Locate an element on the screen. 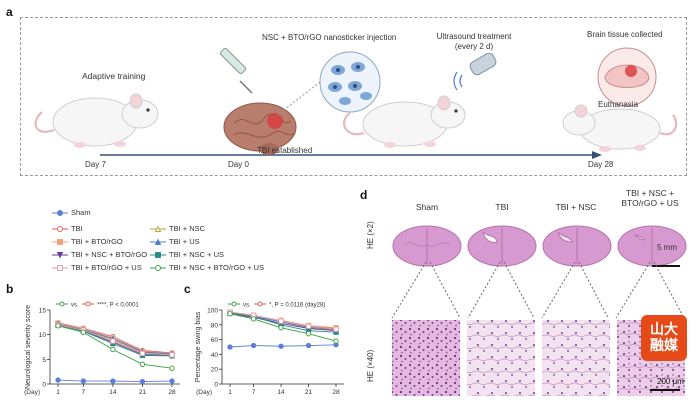  row-label-he-x40: HE (×40) is located at coordinates (370, 365).